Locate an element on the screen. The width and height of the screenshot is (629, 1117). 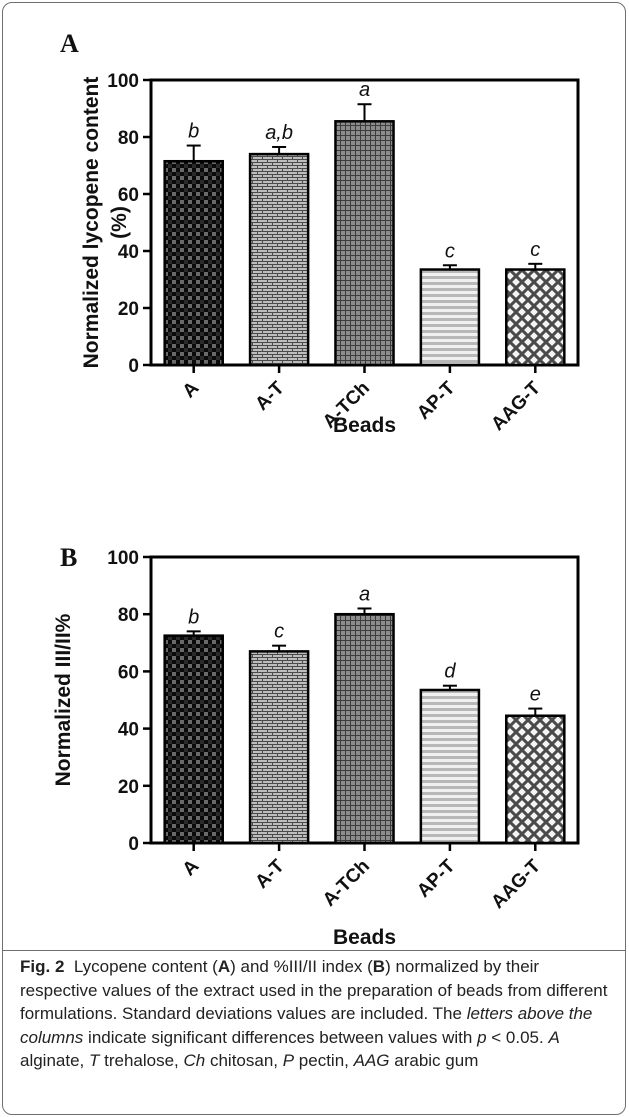
y-tick-label-b-3: 60 is located at coordinates (128, 672).